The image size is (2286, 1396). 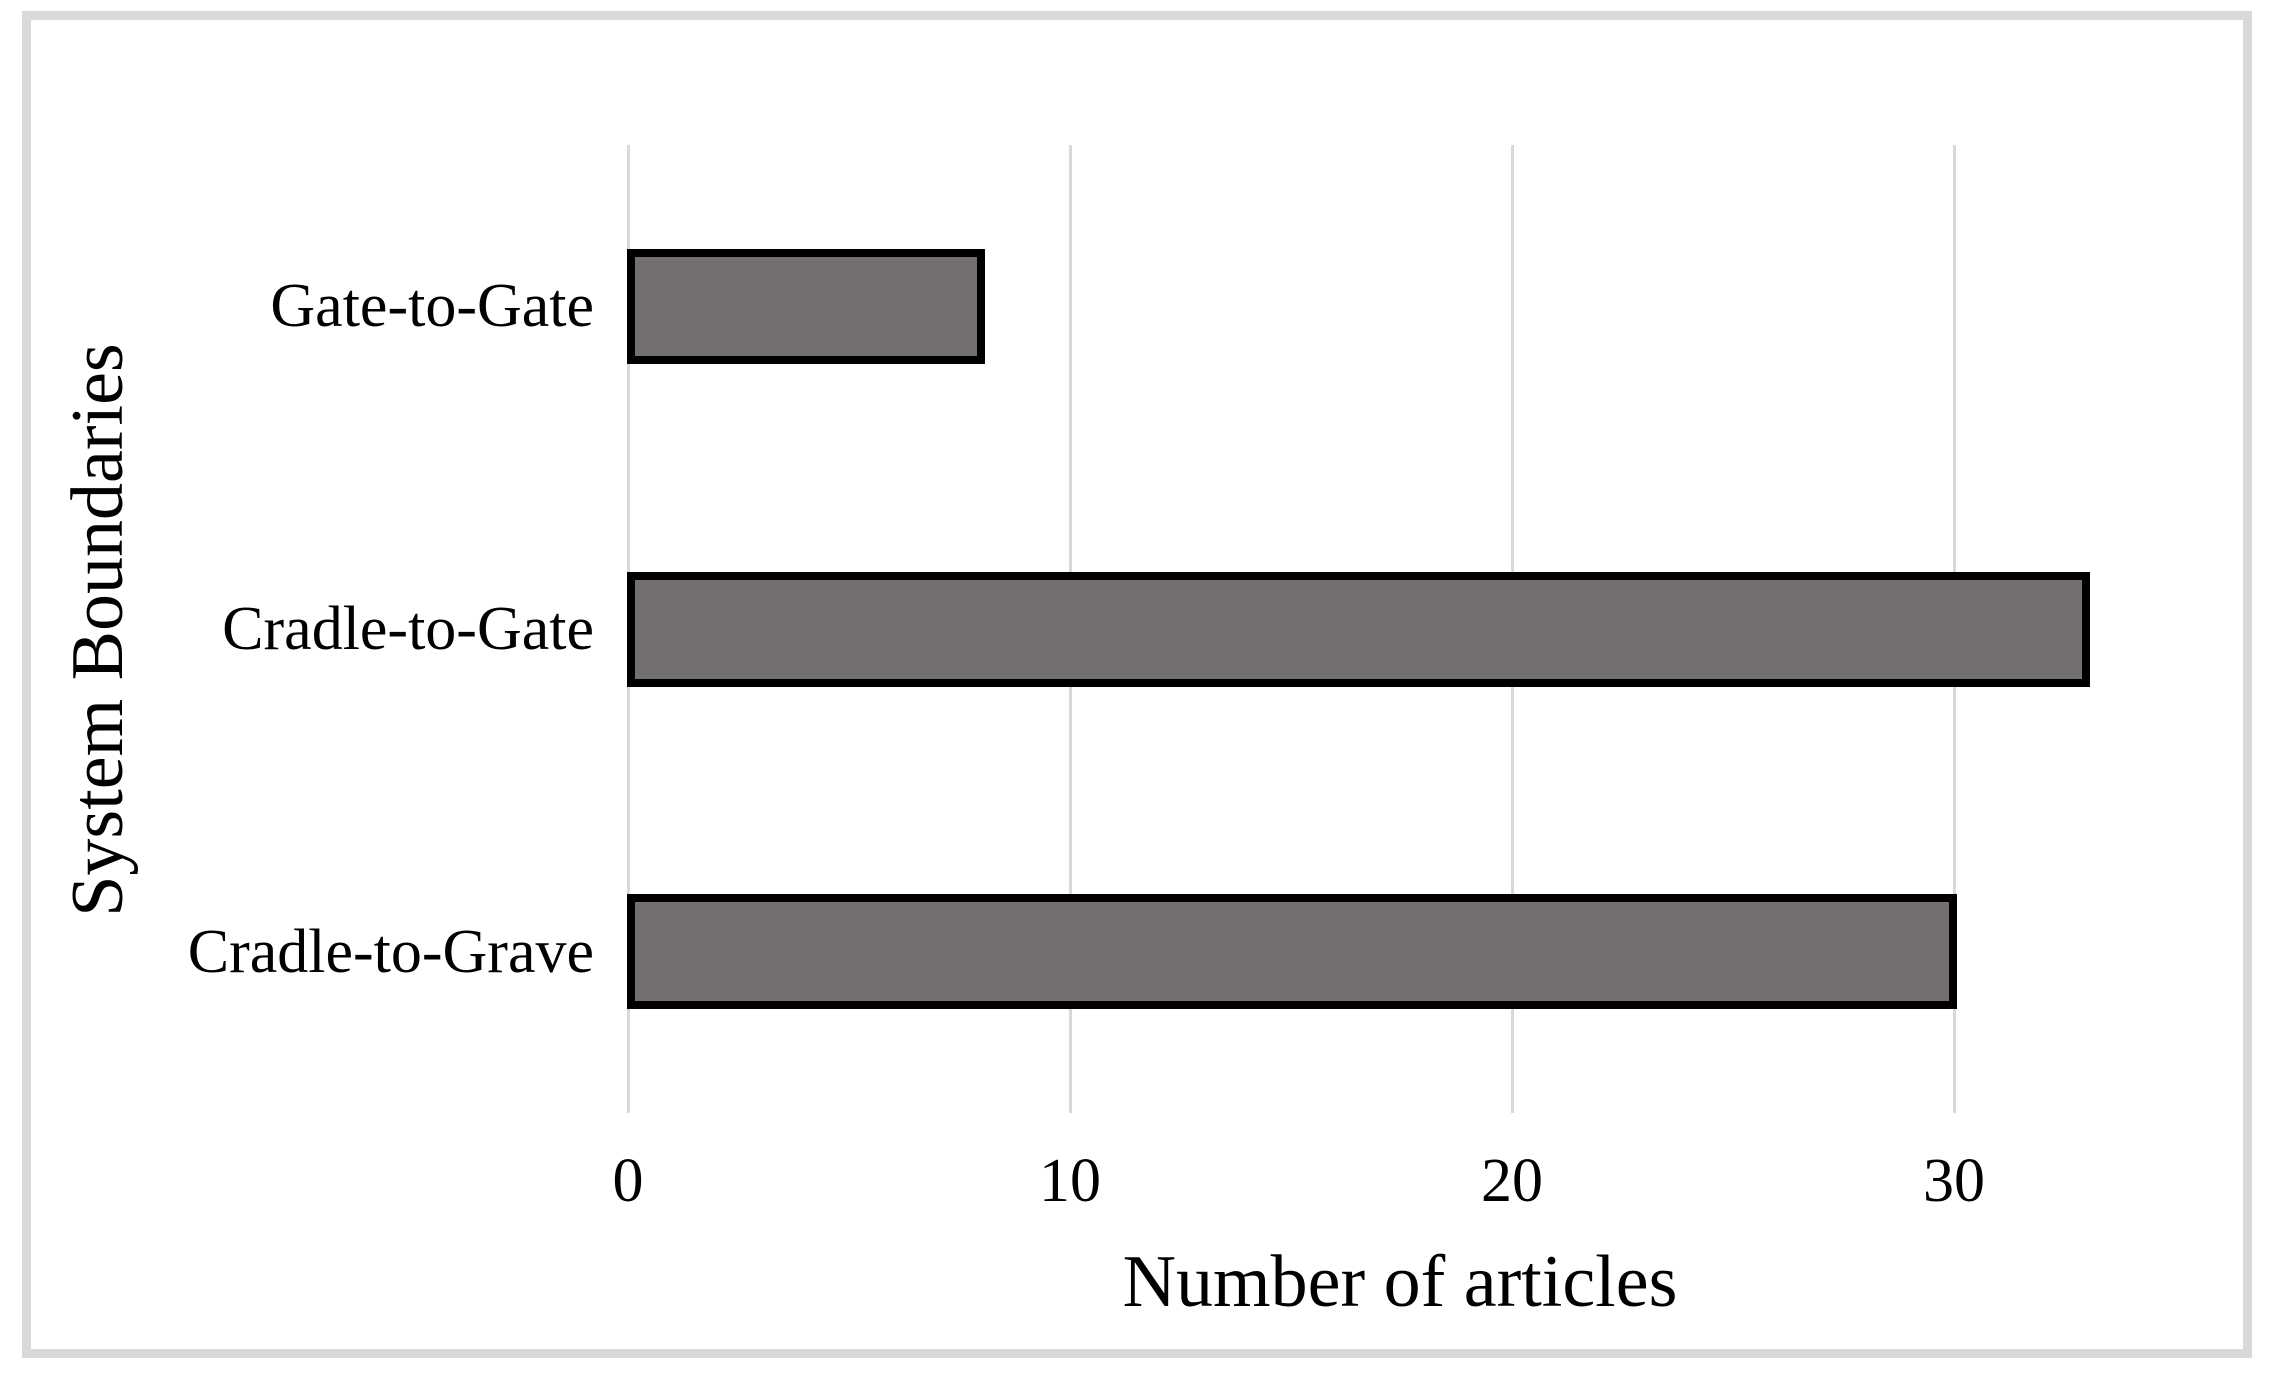 I want to click on y-axis-title: System Boundaries, so click(x=98, y=630).